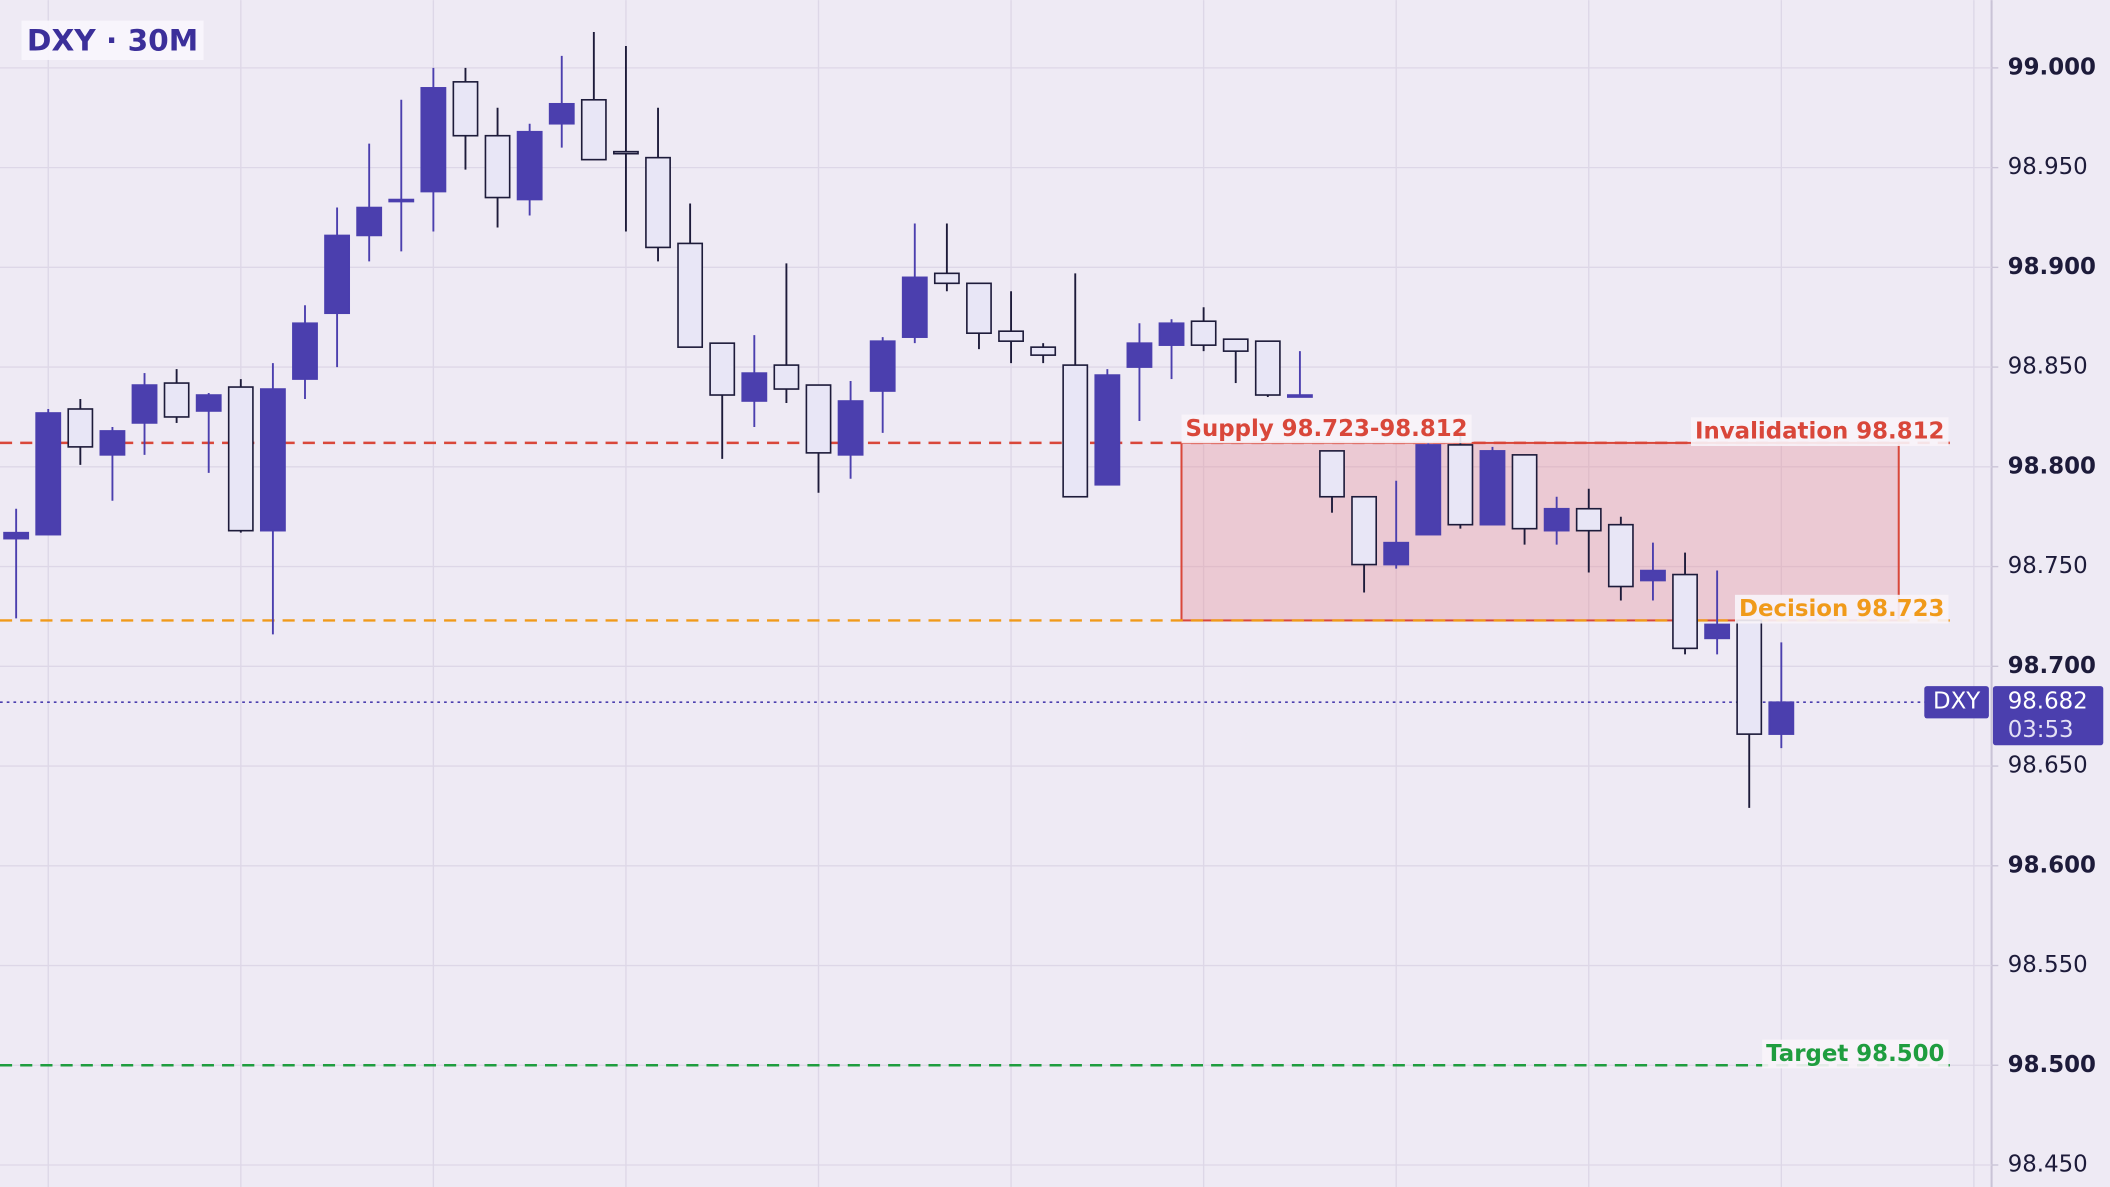 The height and width of the screenshot is (1187, 2110). I want to click on price-tag-value: 98.682, so click(2048, 702).